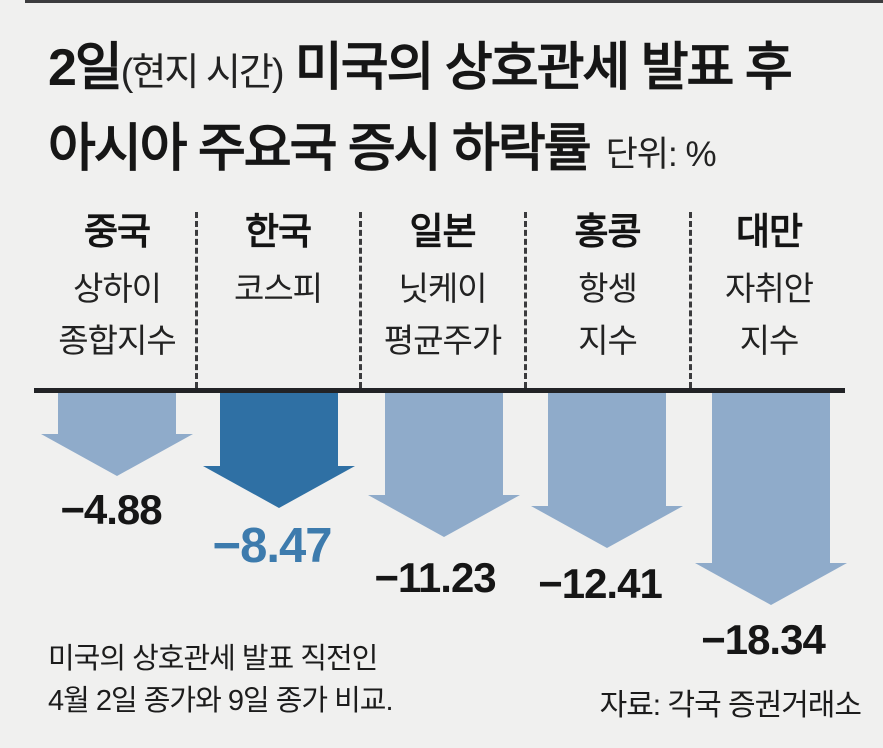 The height and width of the screenshot is (748, 883). I want to click on value-label: −11.23, so click(435, 577).